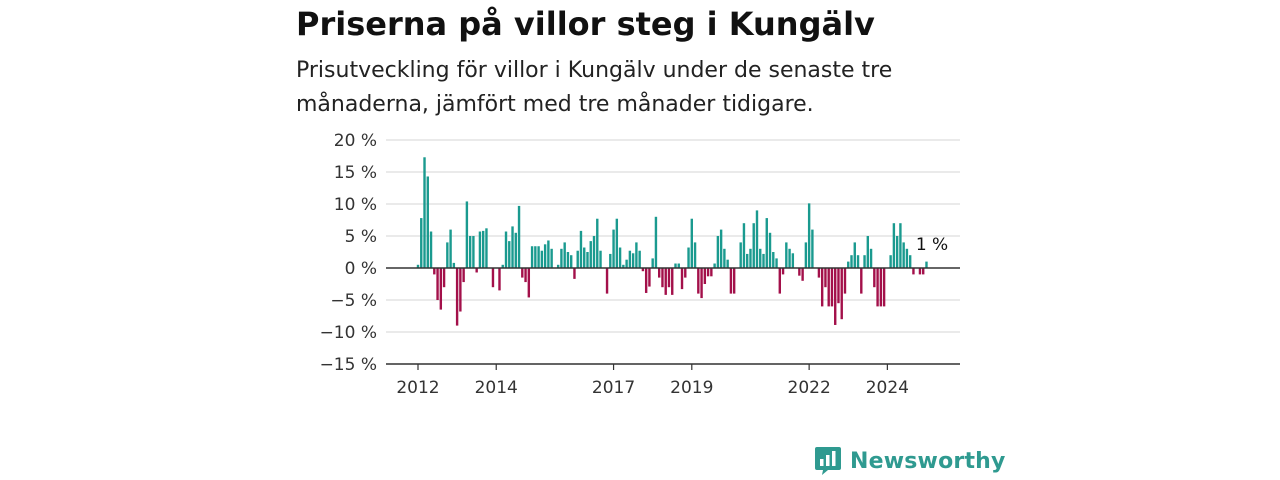 The image size is (1280, 480). I want to click on last-value-label: 1 %, so click(932, 245).